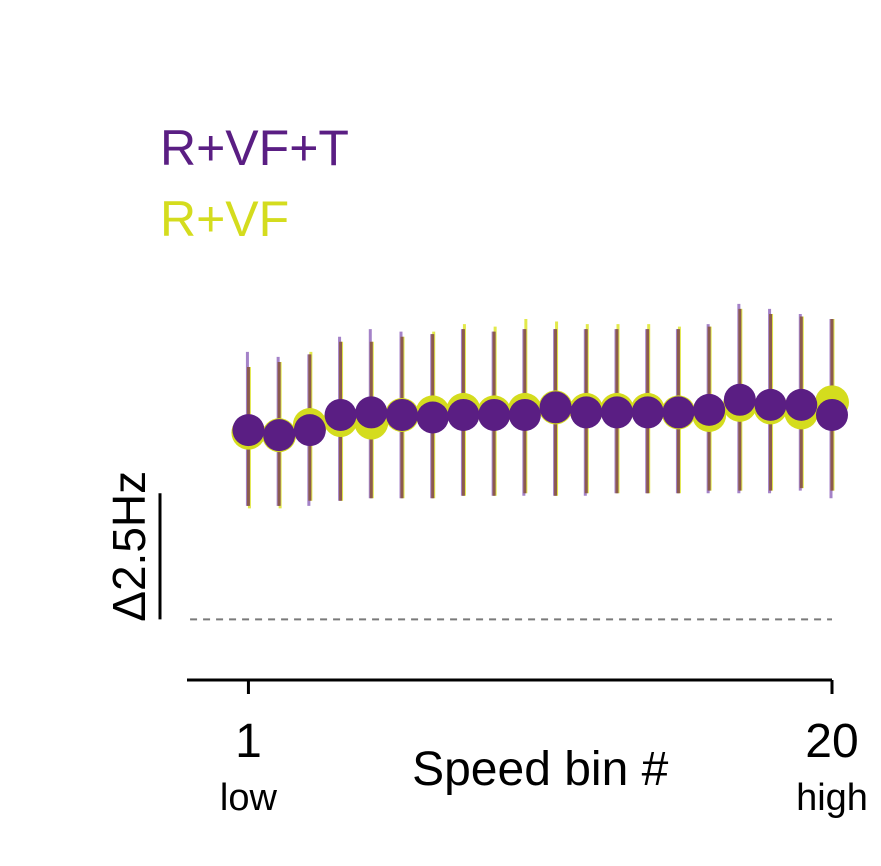  Describe the element at coordinates (254, 148) in the screenshot. I see `legend-label-r-vf-t: R+VF+T` at that location.